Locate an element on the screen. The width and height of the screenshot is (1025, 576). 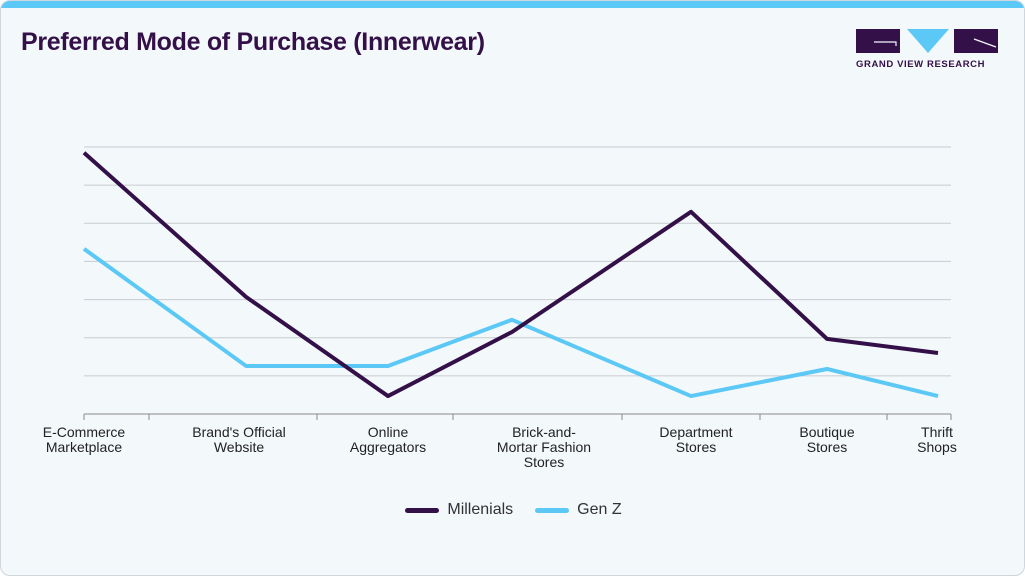
logo-text: GRAND VIEW RESEARCH is located at coordinates (921, 64).